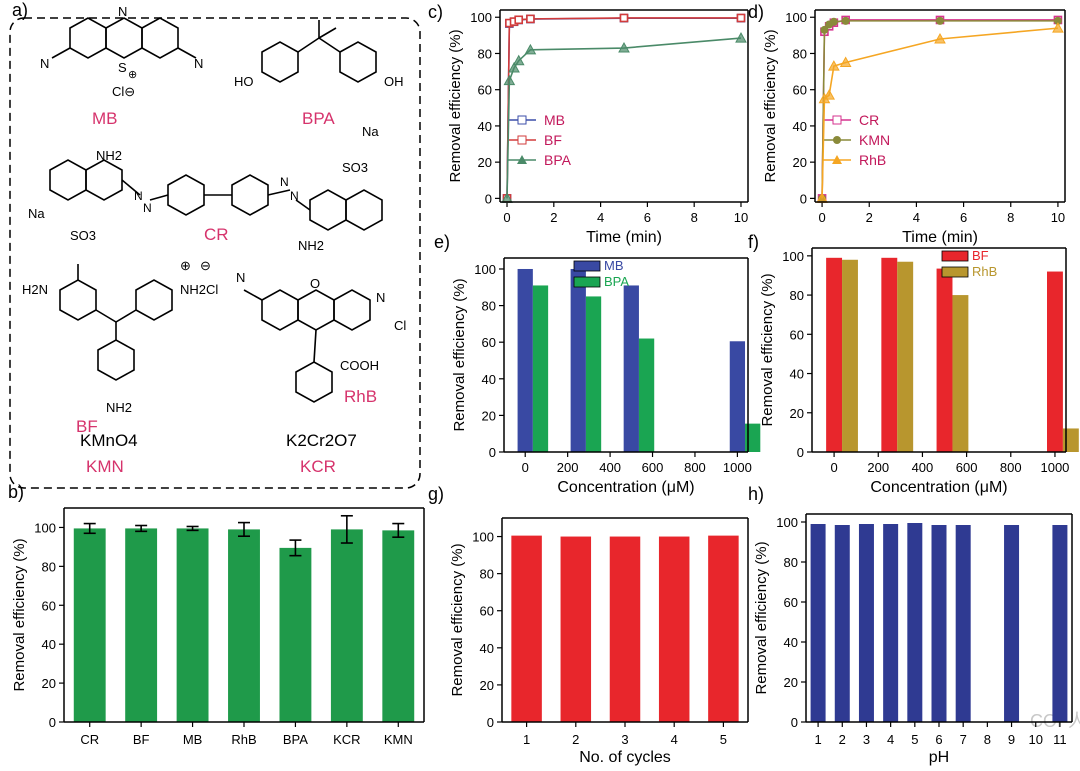 The image size is (1080, 771). I want to click on bf-abbr: BF, so click(87, 426).